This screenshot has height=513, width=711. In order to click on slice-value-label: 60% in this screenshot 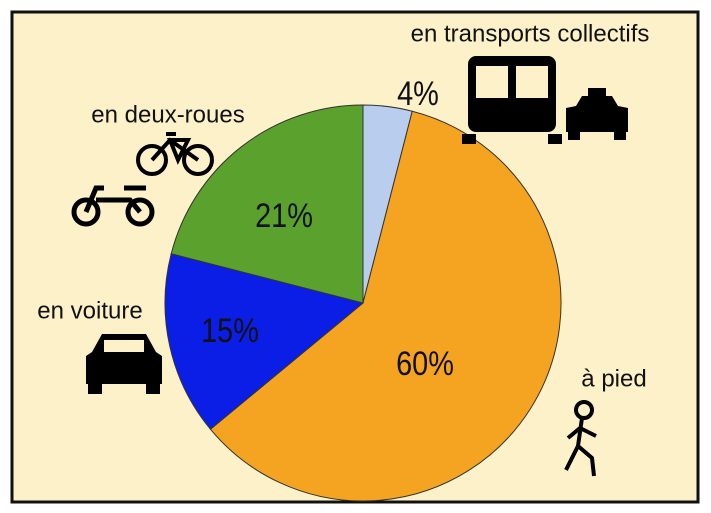, I will do `click(425, 363)`.